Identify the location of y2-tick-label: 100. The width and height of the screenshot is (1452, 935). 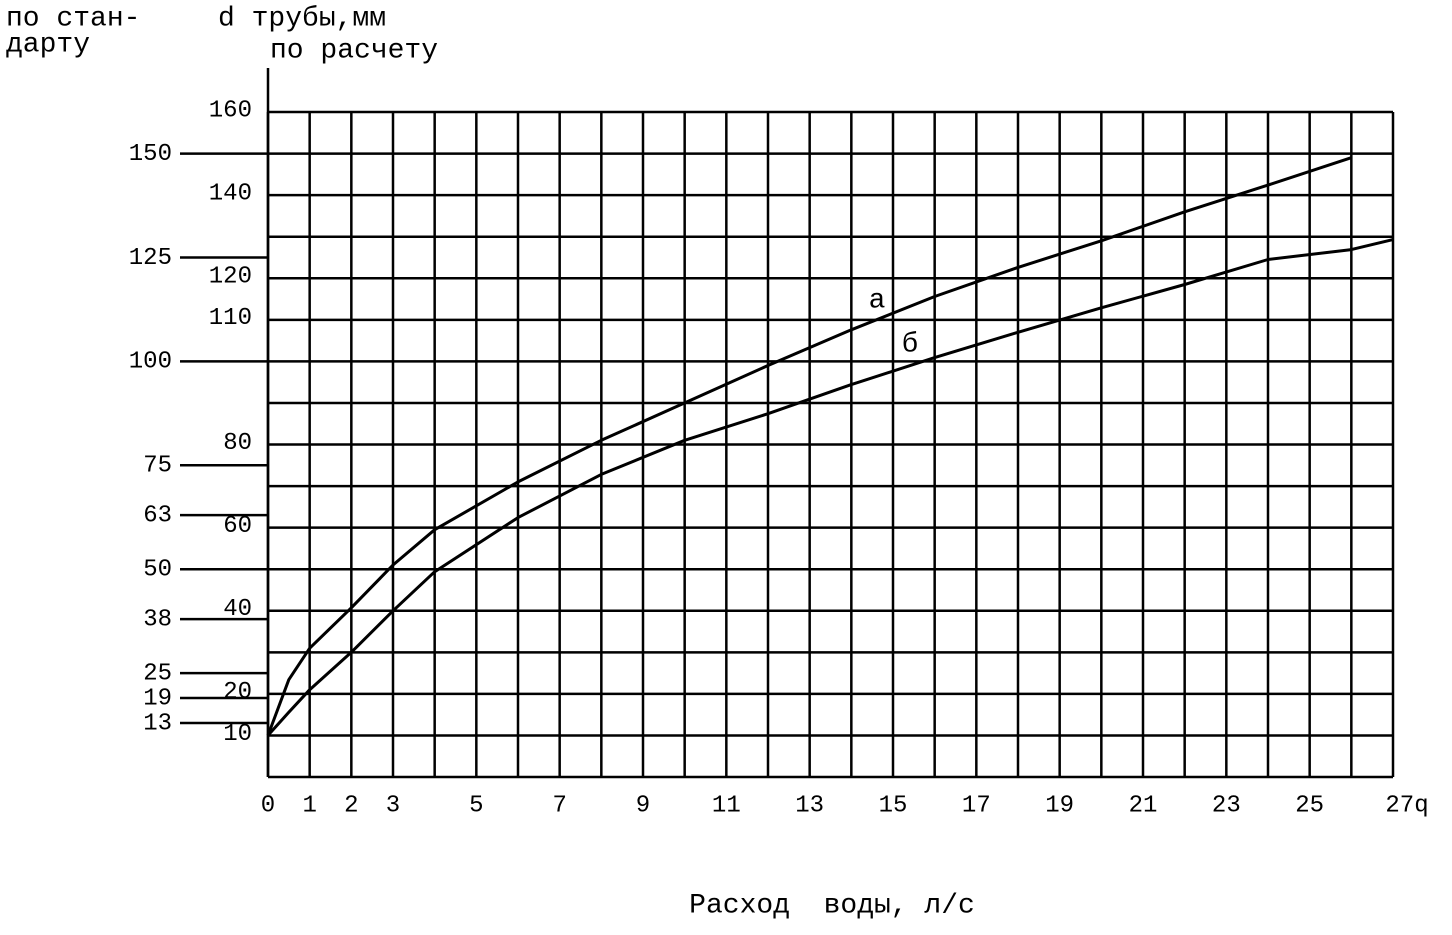
(150, 362).